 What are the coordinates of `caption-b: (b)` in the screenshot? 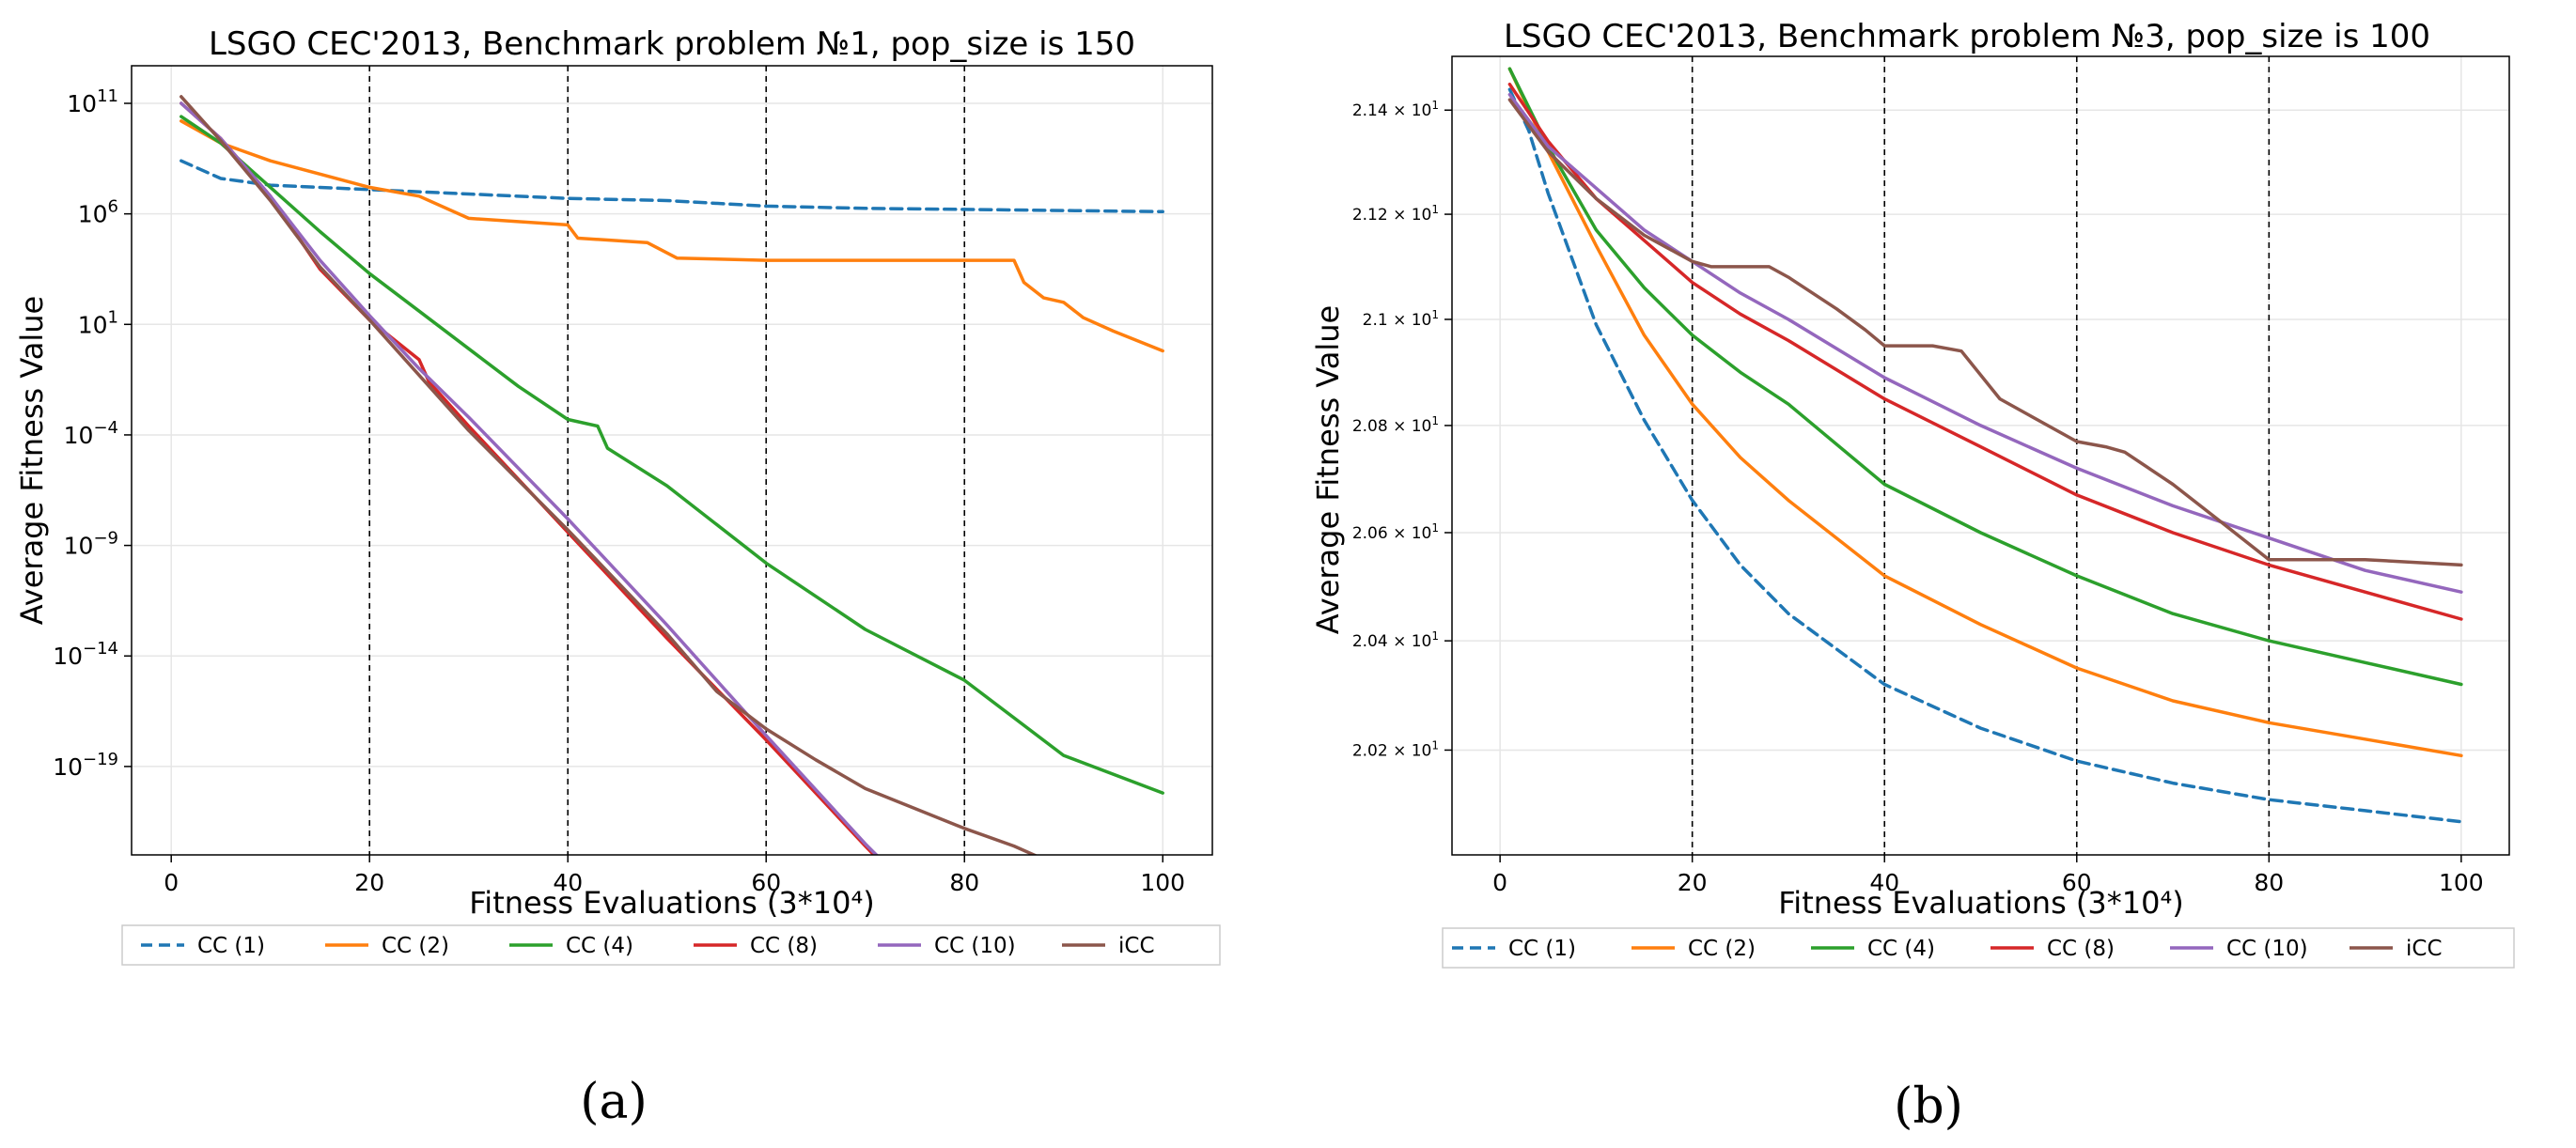 It's located at (1929, 1106).